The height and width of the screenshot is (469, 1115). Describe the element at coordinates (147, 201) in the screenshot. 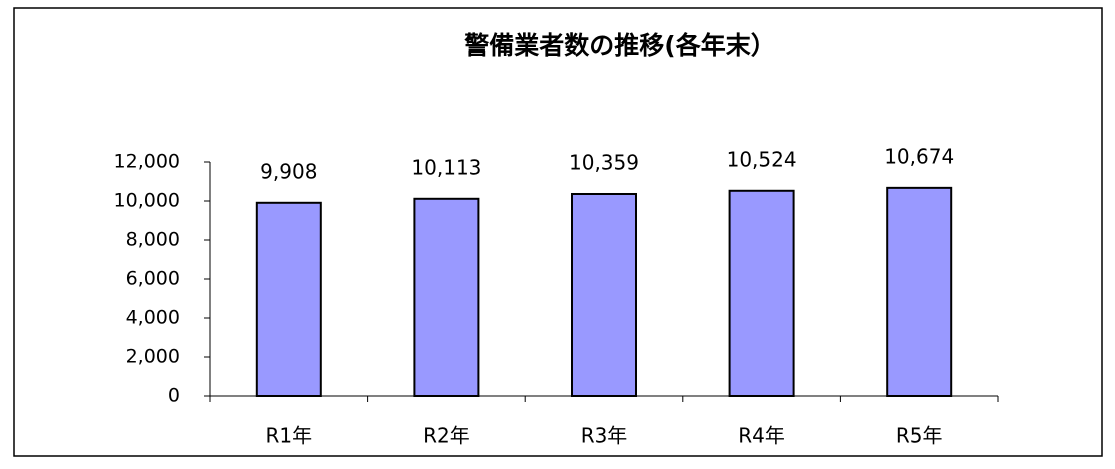

I see `y-tick-label: 10,000` at that location.